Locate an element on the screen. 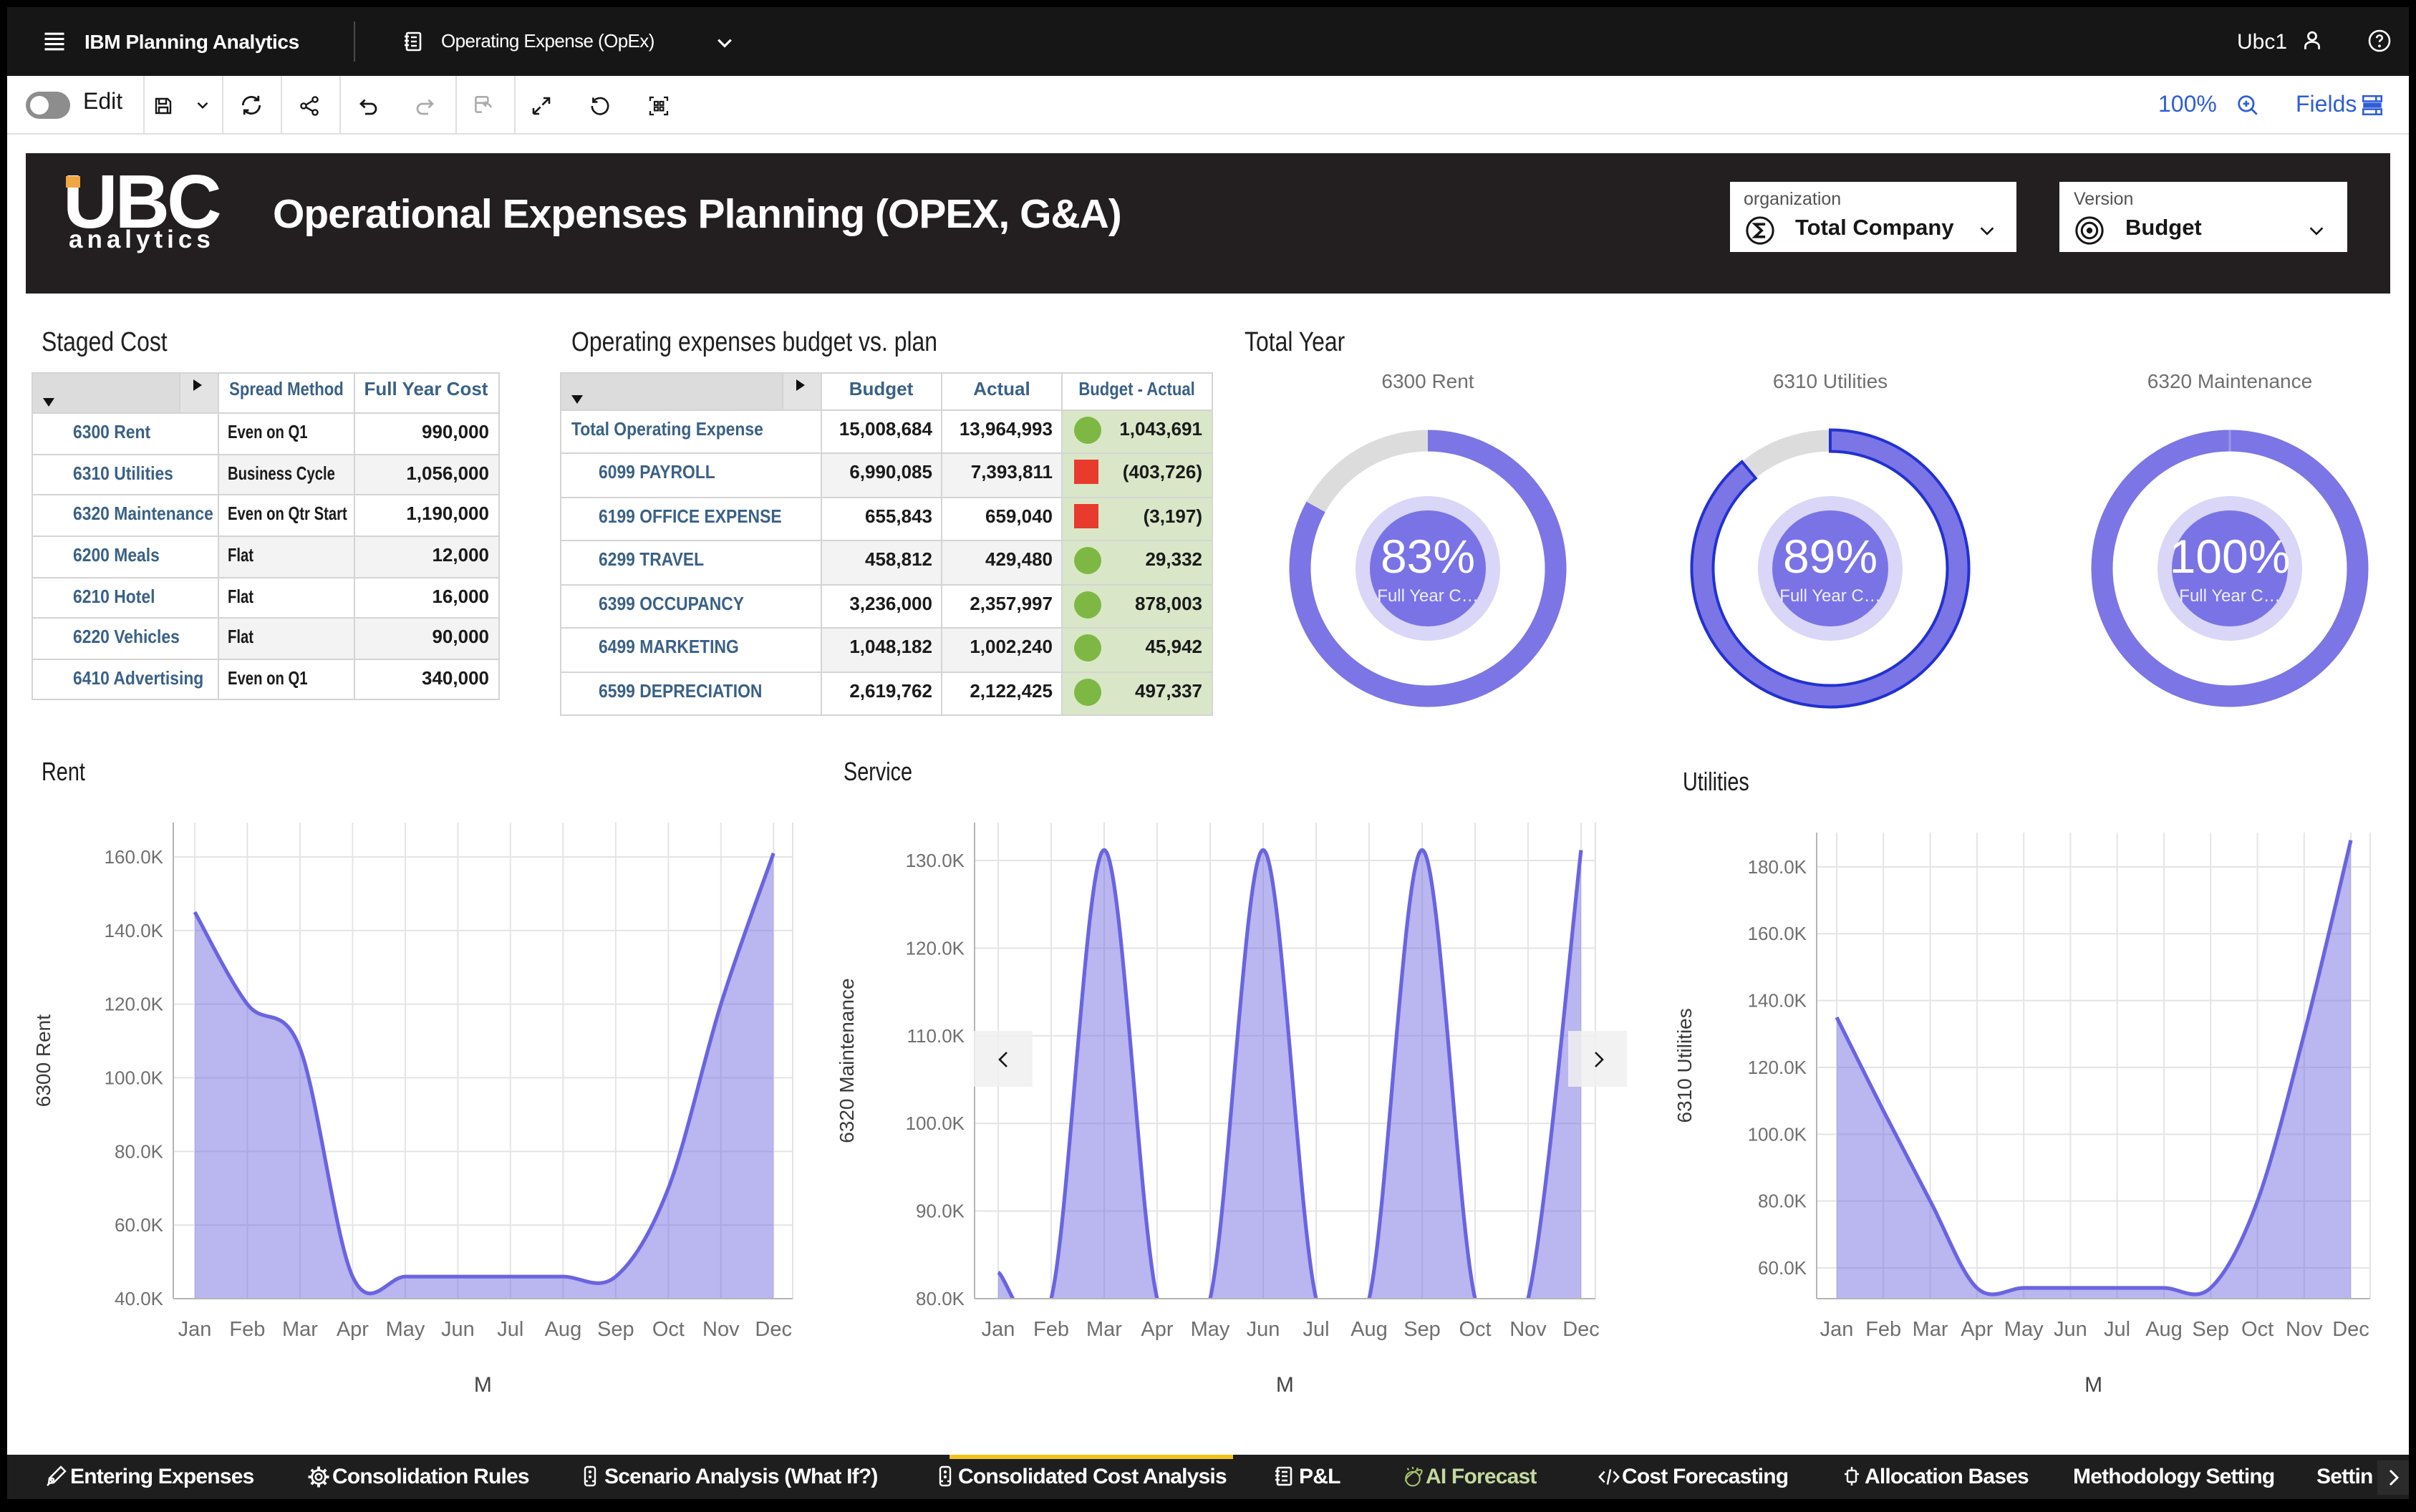 Image resolution: width=2416 pixels, height=1512 pixels. svg-text: 40.0K is located at coordinates (140, 1298).